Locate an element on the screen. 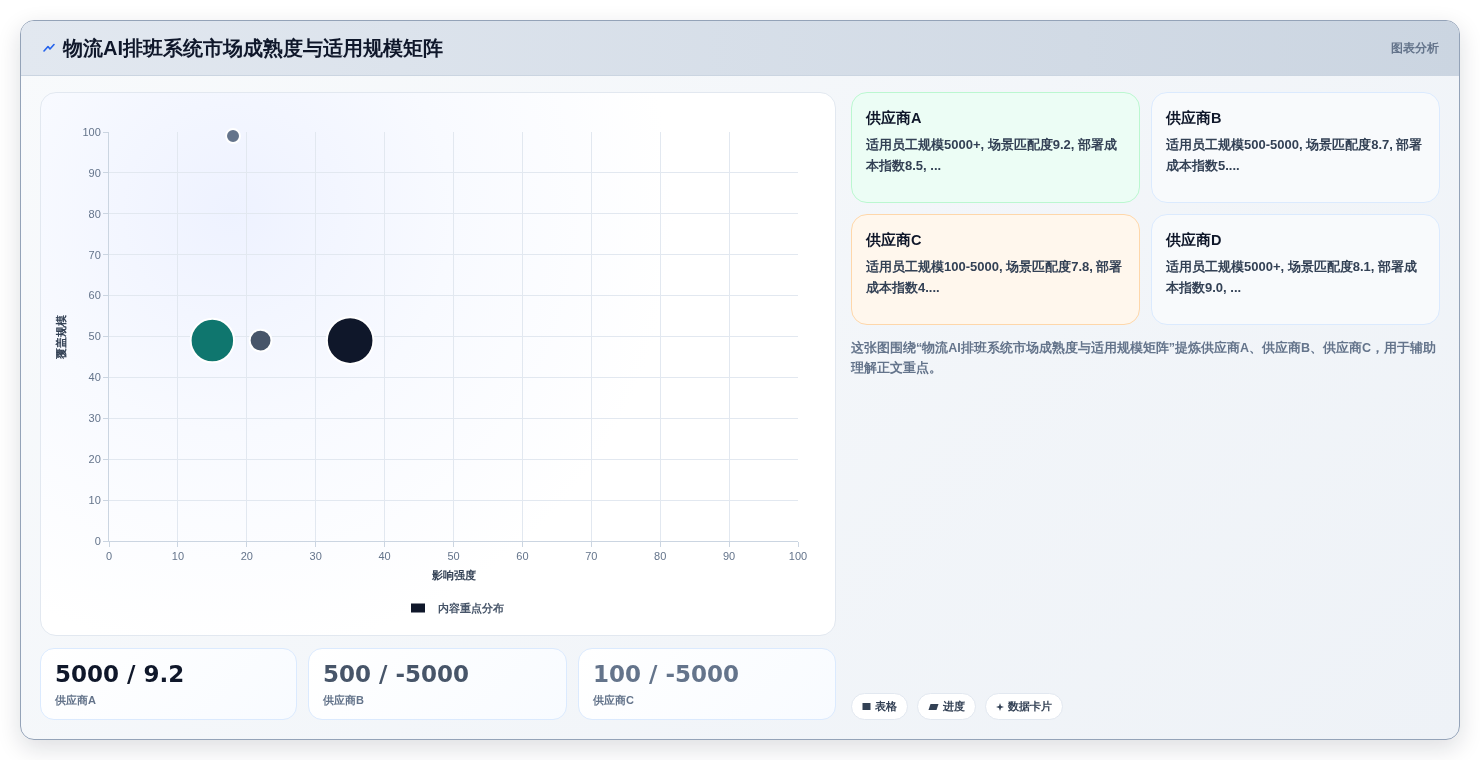 The image size is (1480, 760). text: 物流AI排班系统市场成熟度与适用规模矩阵 is located at coordinates (253, 48).